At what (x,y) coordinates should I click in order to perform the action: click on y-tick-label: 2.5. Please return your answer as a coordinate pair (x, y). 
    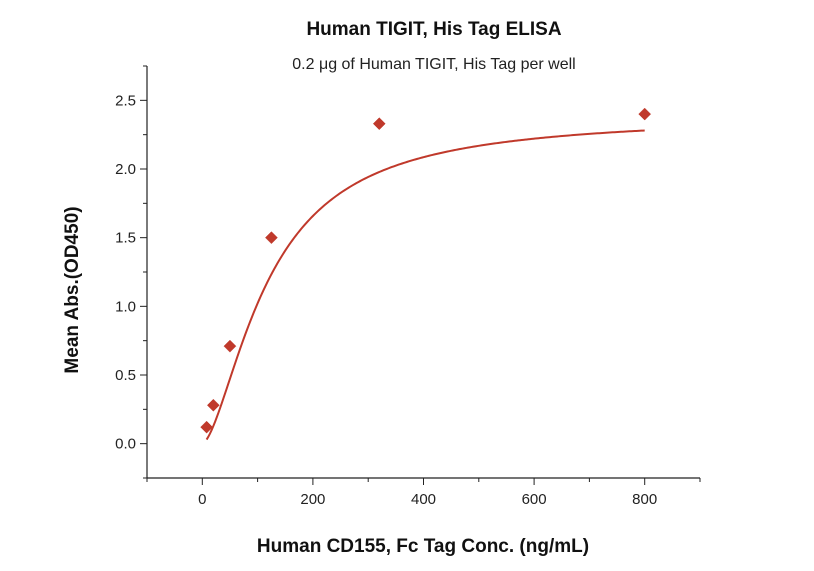
    Looking at the image, I should click on (125, 100).